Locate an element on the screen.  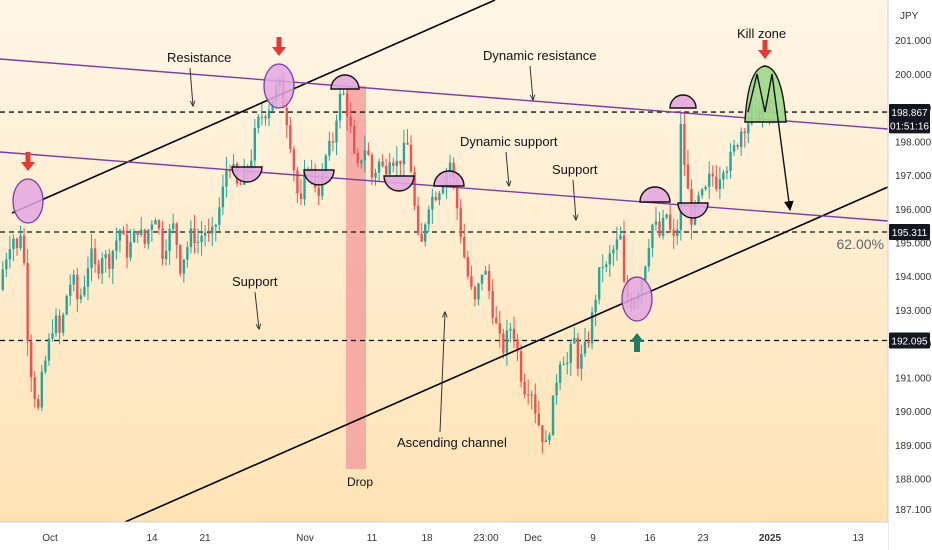
price-tag-0: 198.867 is located at coordinates (909, 113).